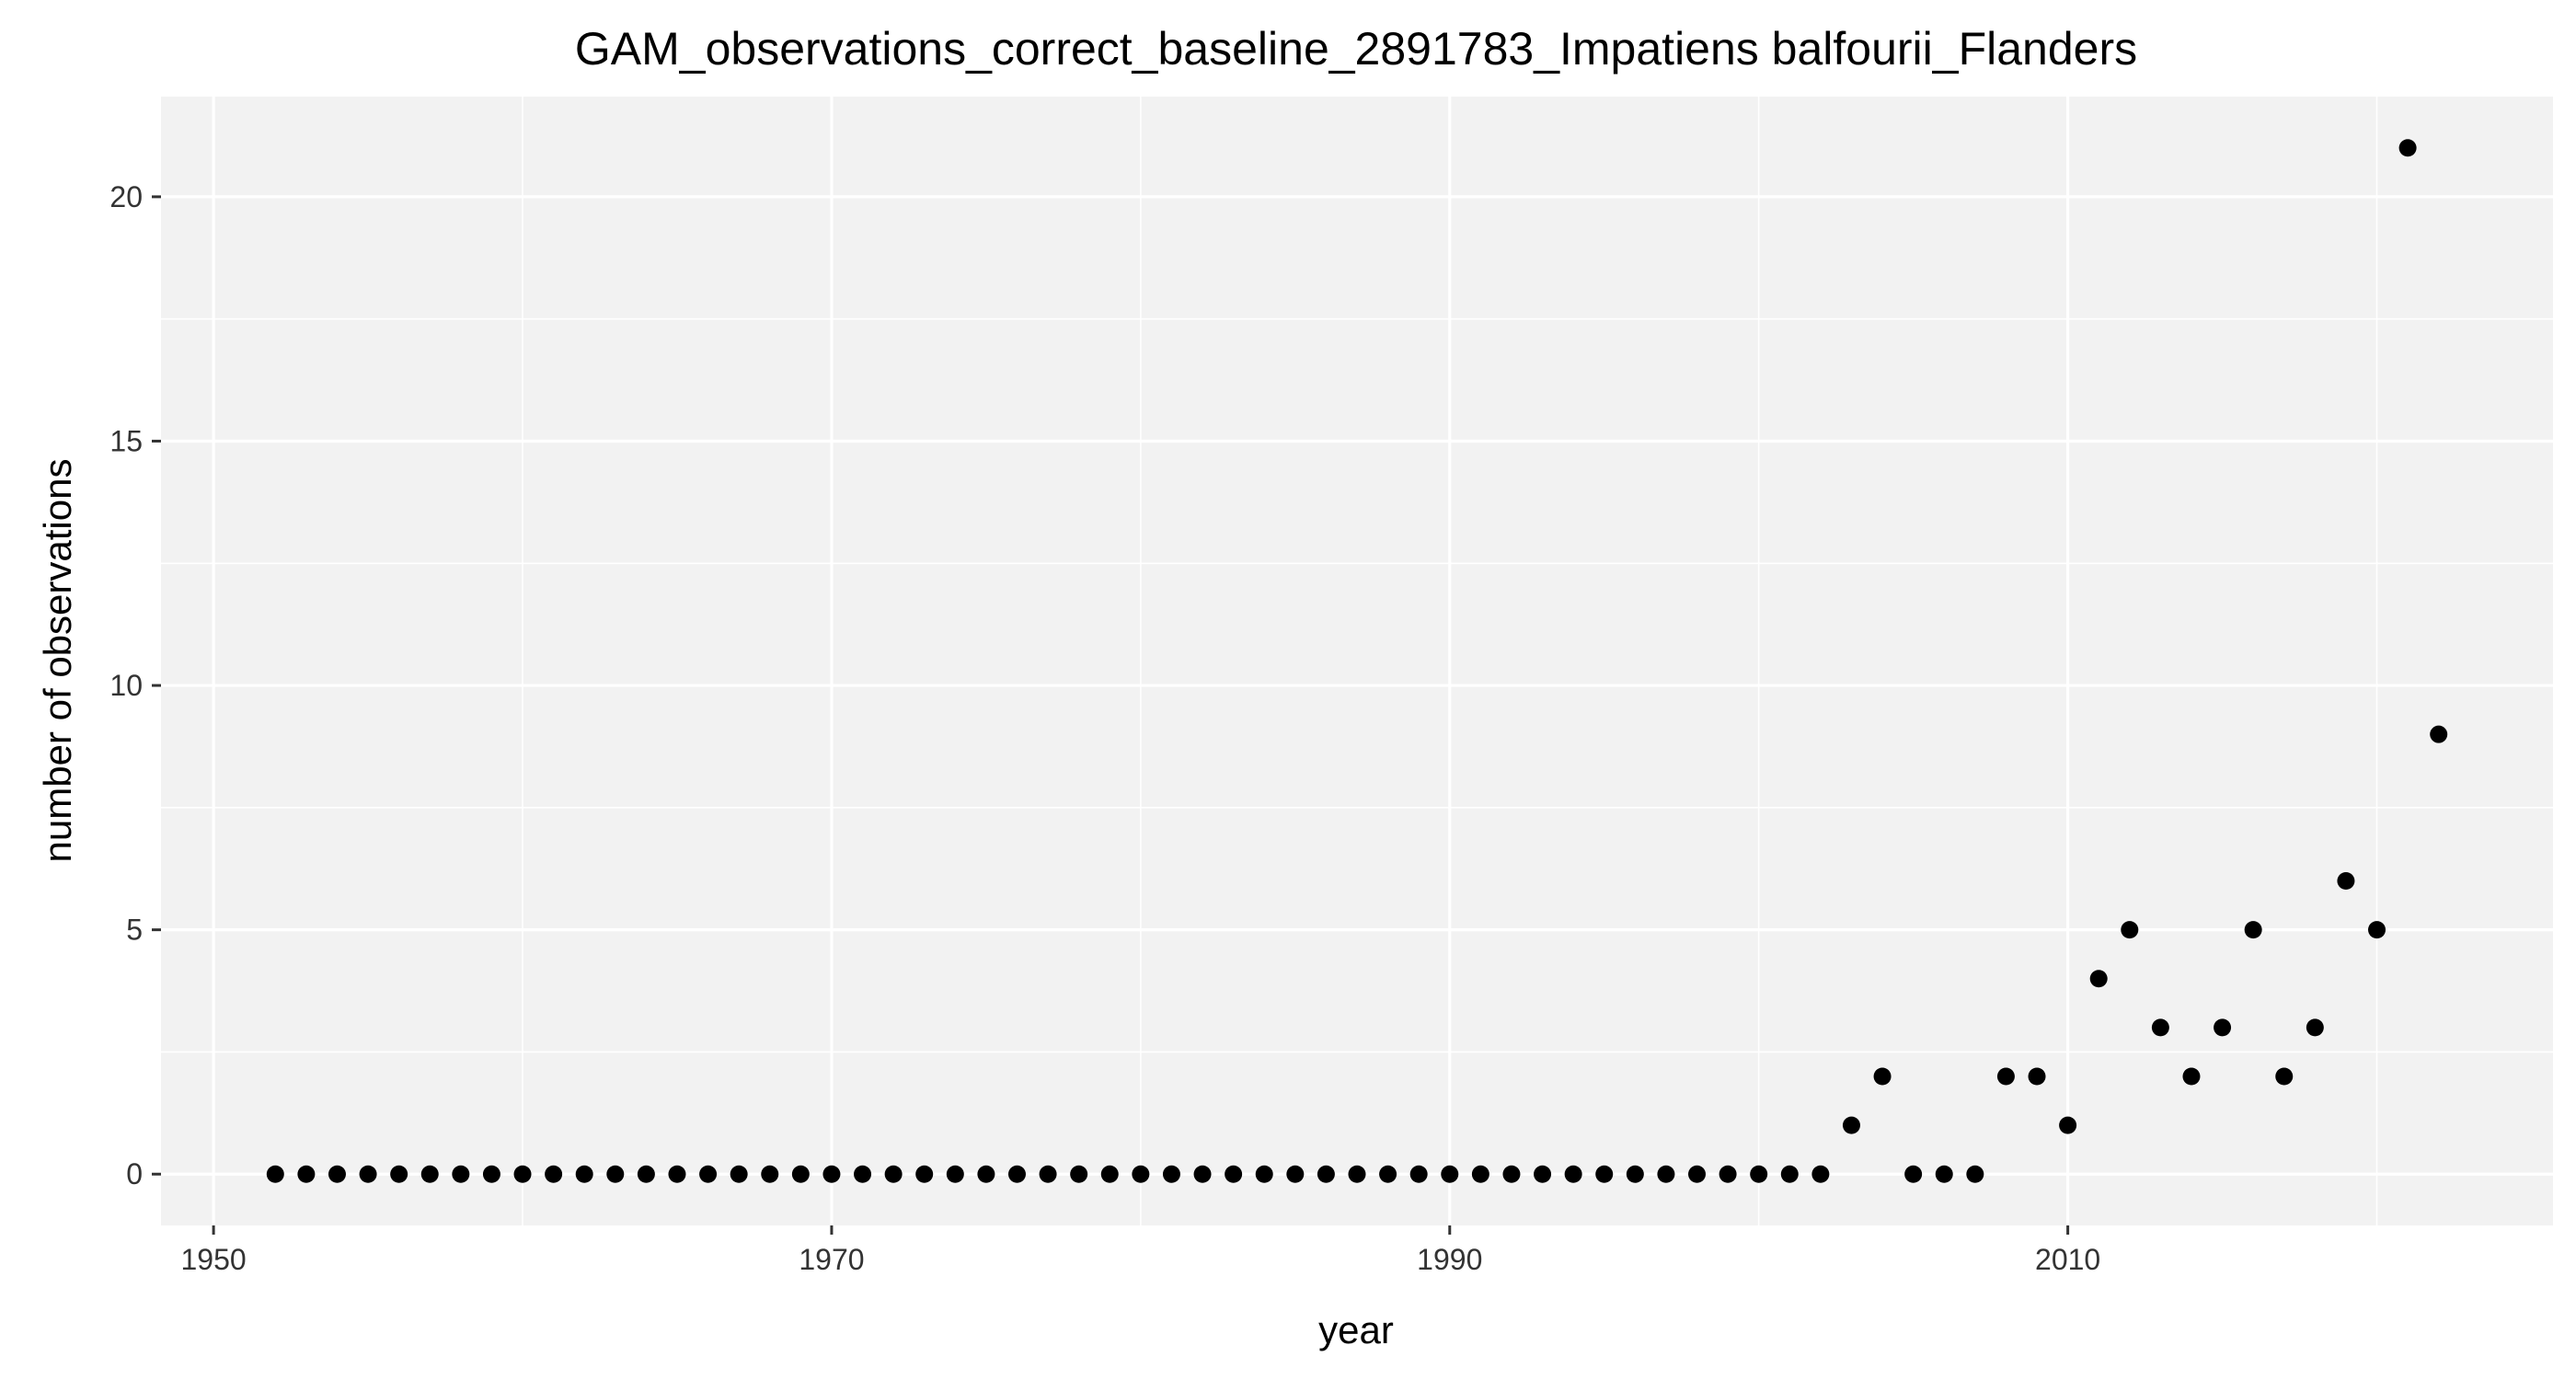 This screenshot has height=1380, width=2576. Describe the element at coordinates (1140, 1250) in the screenshot. I see `x-axis: 1950 1970 1990 2010` at that location.